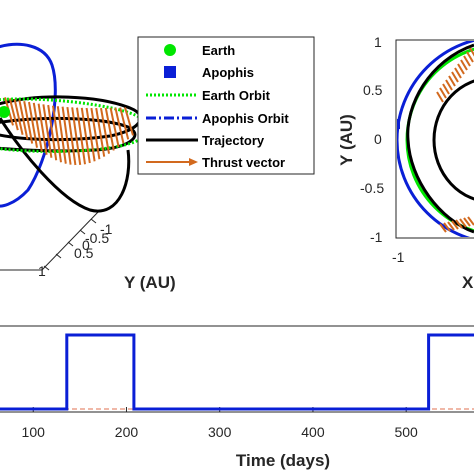  I want to click on series-trajectory-xy-outer, so click(440, 138).